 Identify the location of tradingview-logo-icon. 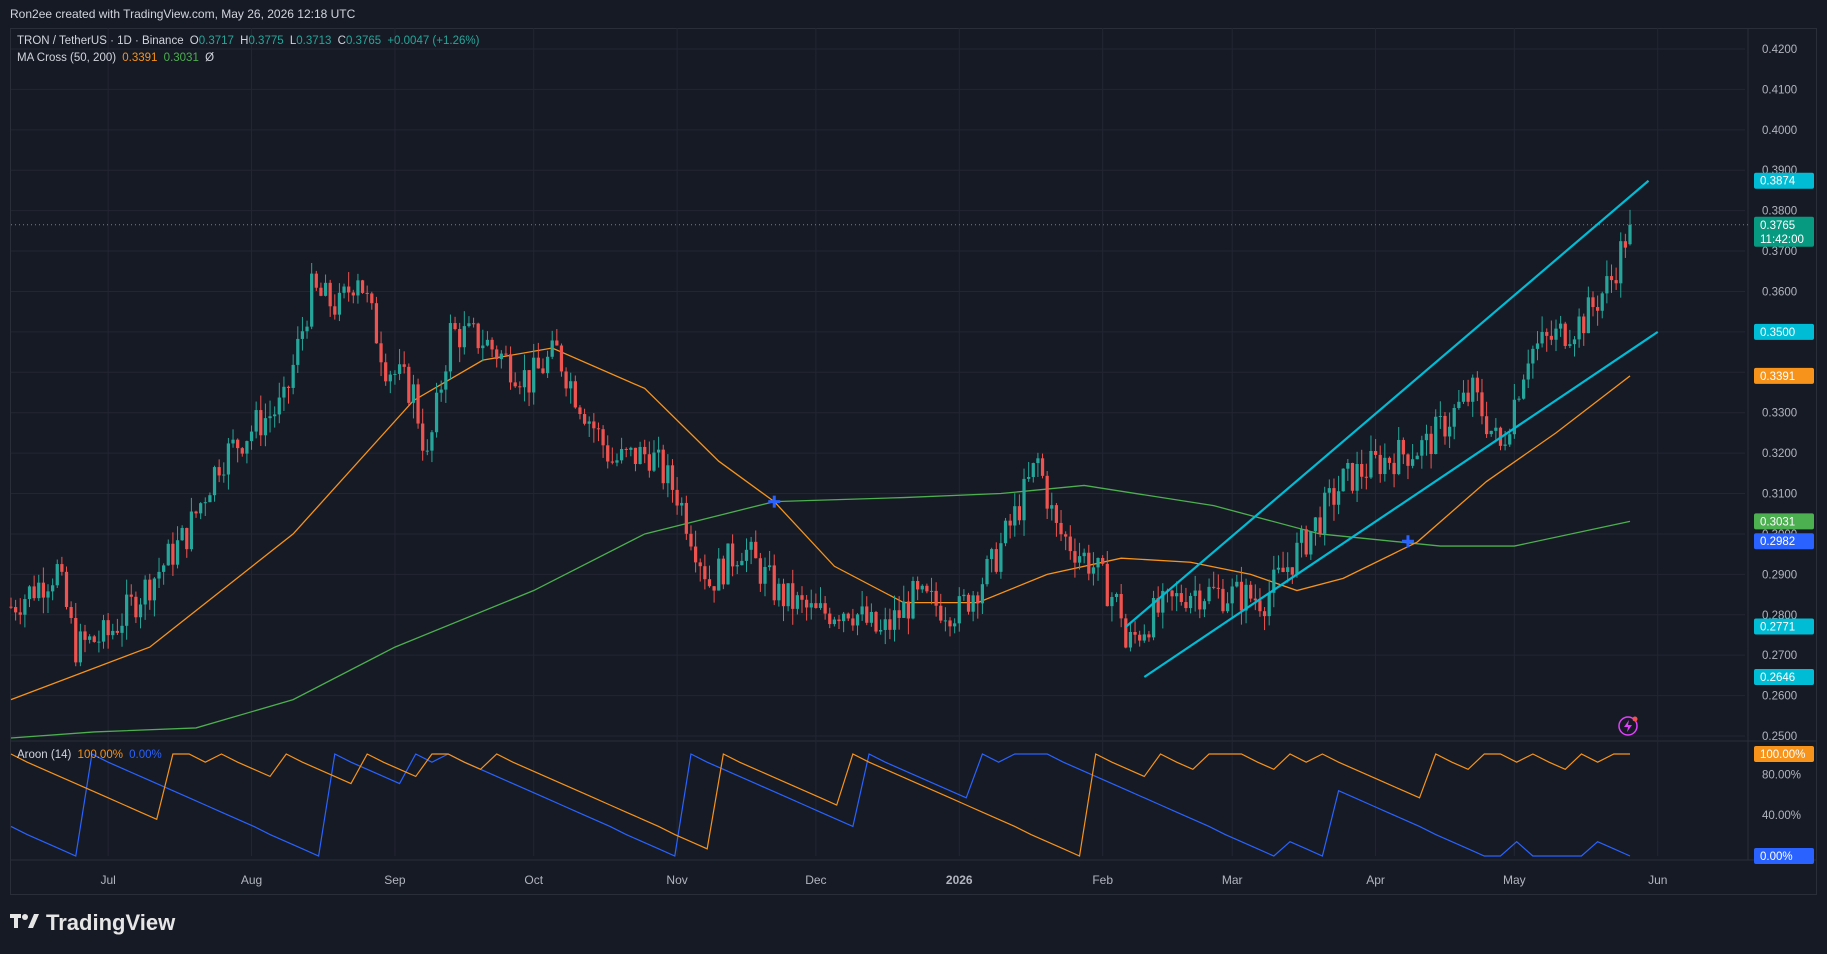
(25, 923).